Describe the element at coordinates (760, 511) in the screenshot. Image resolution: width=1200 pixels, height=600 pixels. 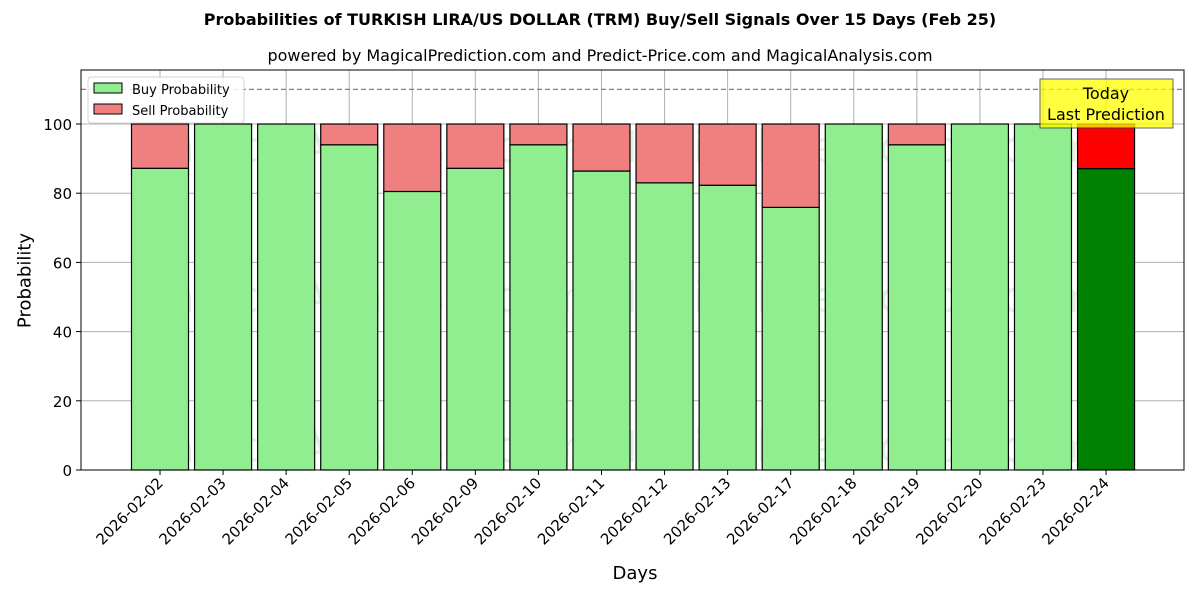
I see `x-tick-label: 2026-02-17` at that location.